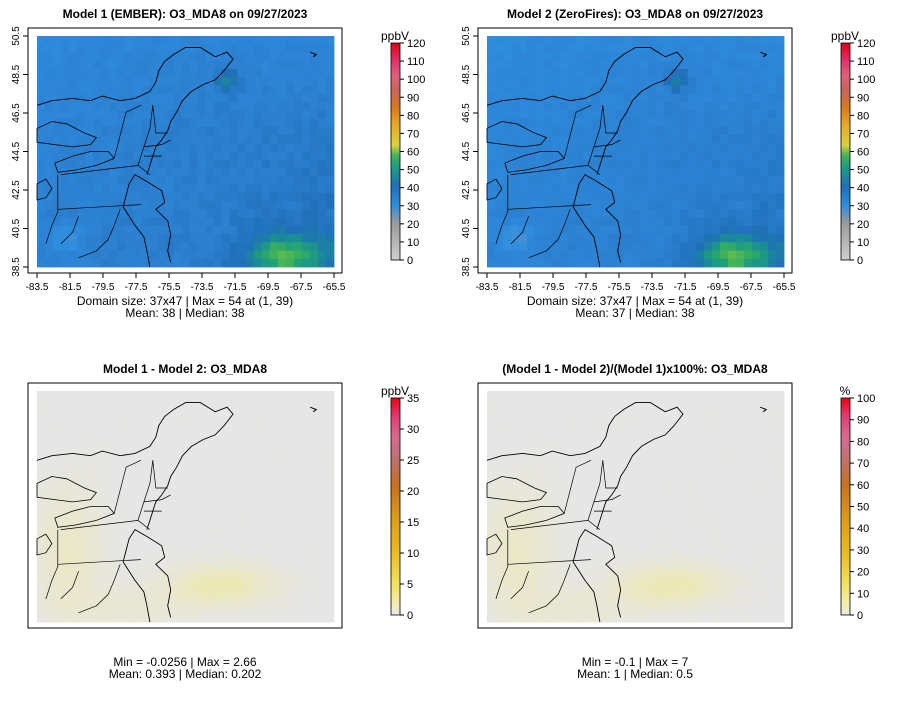  I want to click on x-tick-label: -77.5, so click(586, 287).